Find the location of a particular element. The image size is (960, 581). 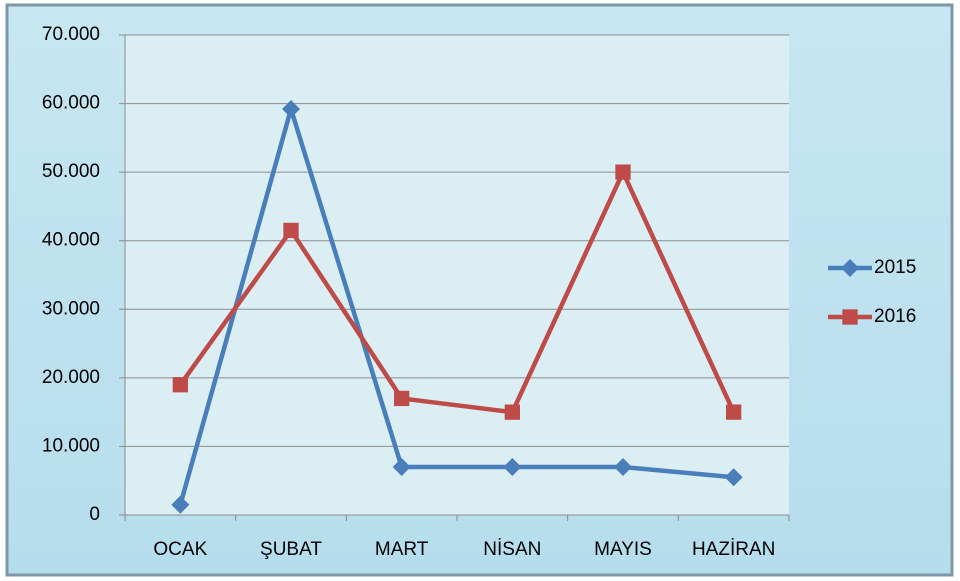

x-tick-label: HAZİRAN is located at coordinates (733, 549).